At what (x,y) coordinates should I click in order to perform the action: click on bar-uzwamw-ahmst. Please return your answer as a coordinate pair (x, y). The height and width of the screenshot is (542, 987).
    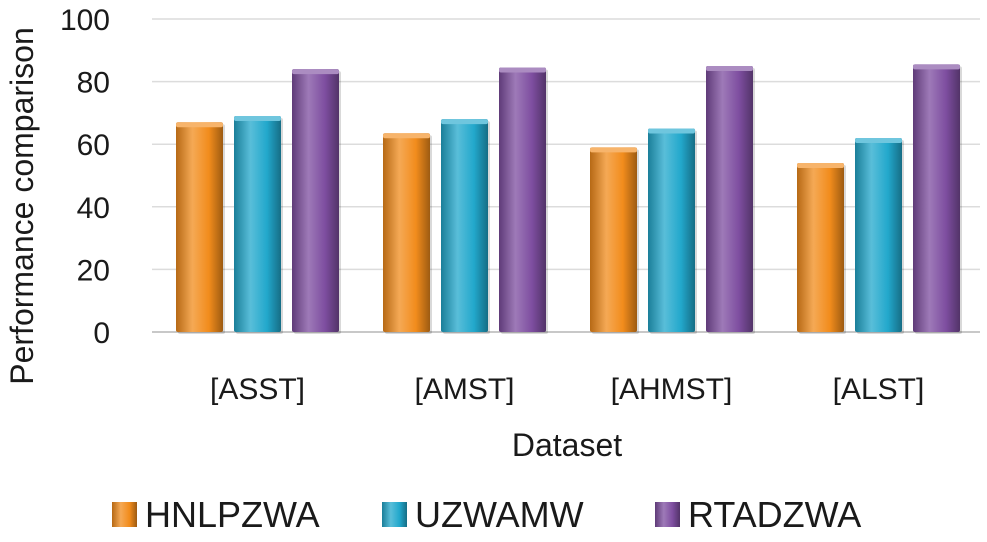
    Looking at the image, I should click on (671, 230).